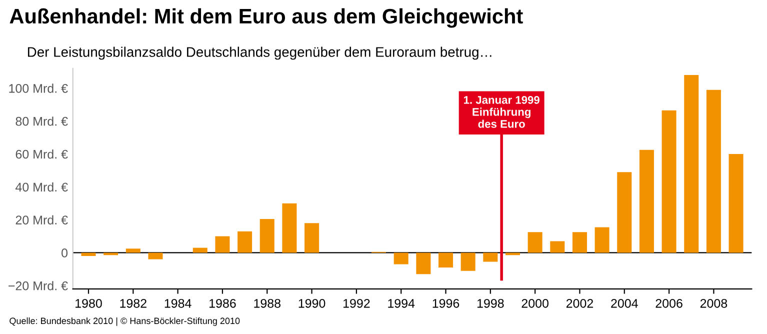 The width and height of the screenshot is (767, 334). What do you see at coordinates (266, 18) in the screenshot?
I see `chart-title: Außenhandel: Mit dem Euro aus dem Gleichgewicht` at bounding box center [266, 18].